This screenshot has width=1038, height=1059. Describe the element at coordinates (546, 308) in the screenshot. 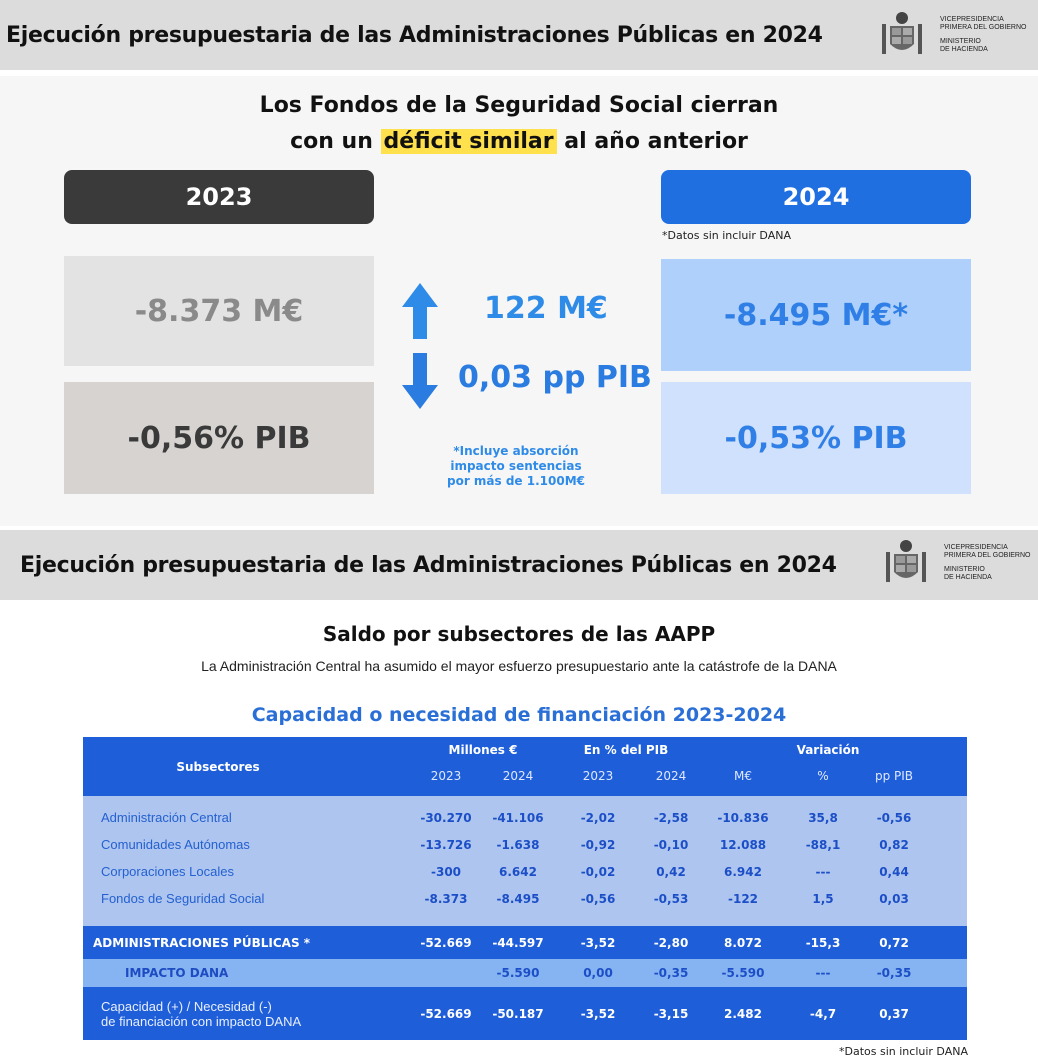

I see `change-meur: 122 M€` at that location.